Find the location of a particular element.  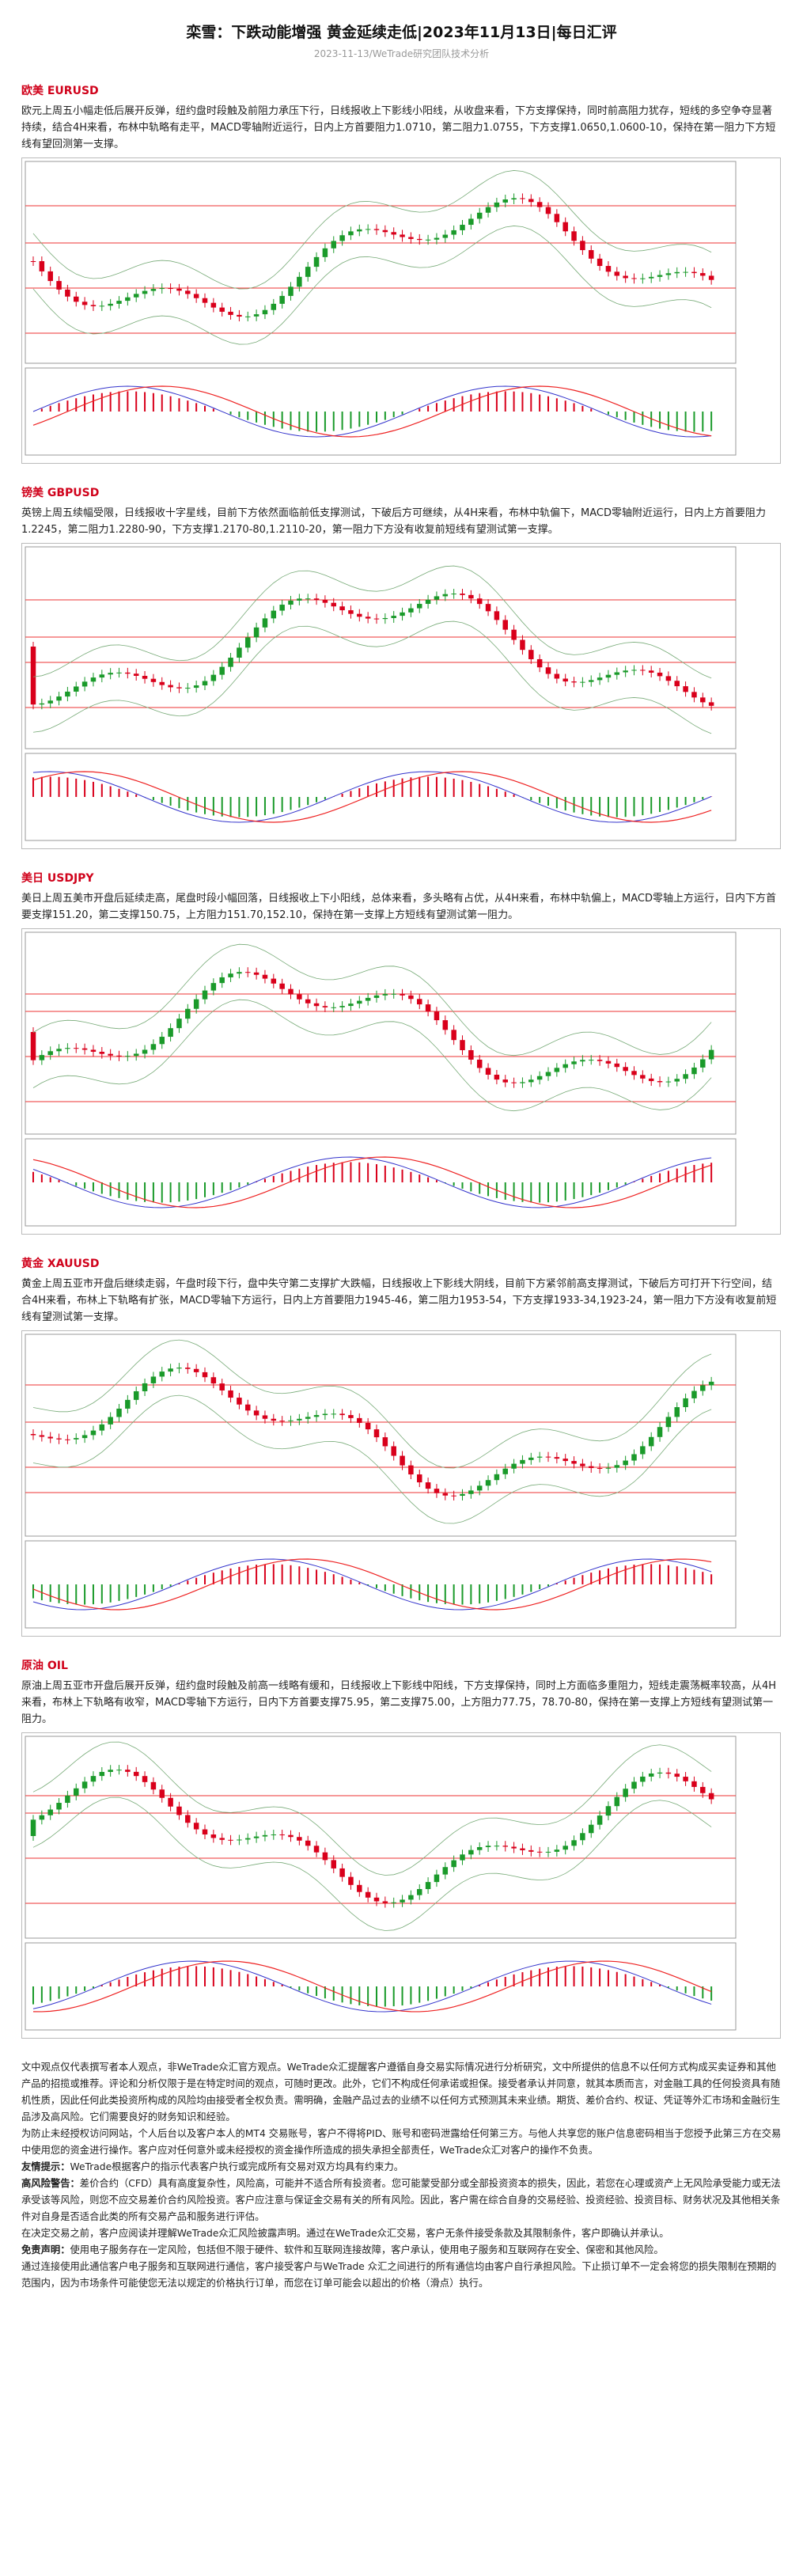

chart-frame is located at coordinates (381, 1837).